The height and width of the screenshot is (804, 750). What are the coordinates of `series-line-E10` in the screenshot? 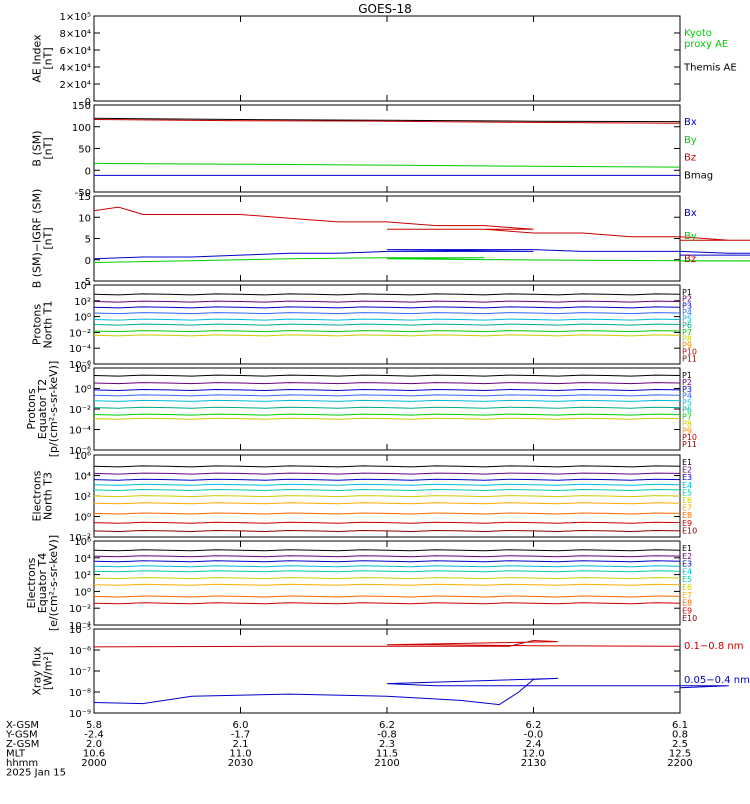 It's located at (387, 531).